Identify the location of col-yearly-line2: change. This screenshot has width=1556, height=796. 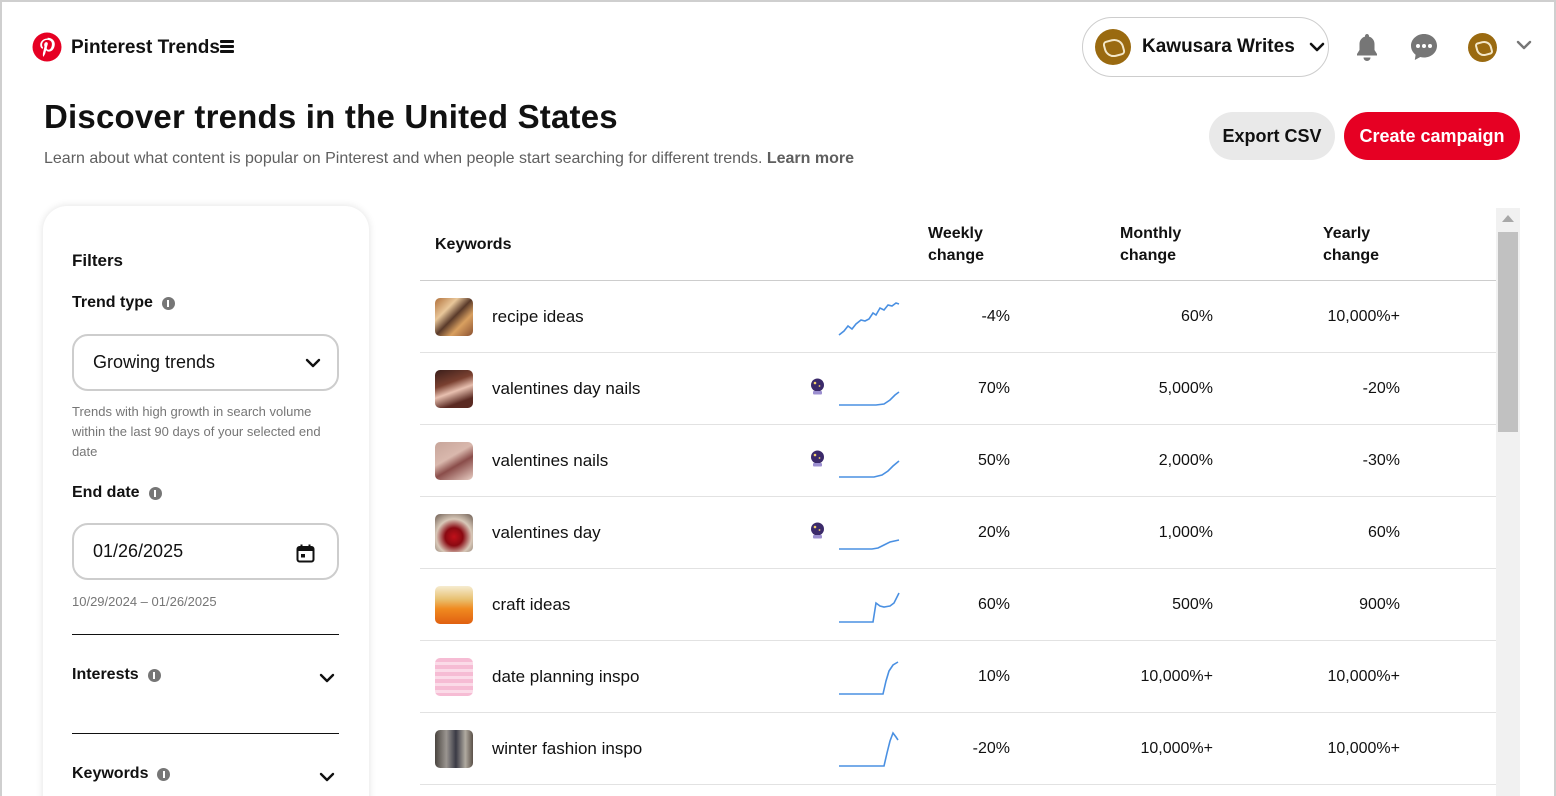
(1351, 255).